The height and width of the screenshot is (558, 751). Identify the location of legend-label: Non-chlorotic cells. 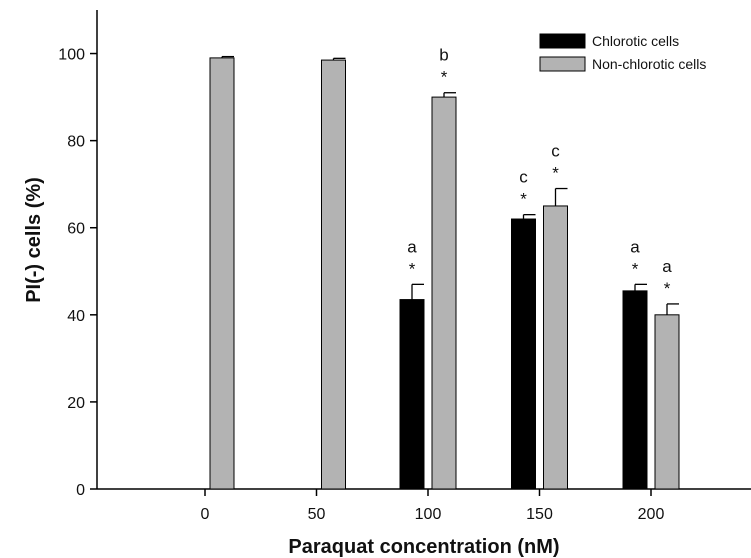
(649, 64).